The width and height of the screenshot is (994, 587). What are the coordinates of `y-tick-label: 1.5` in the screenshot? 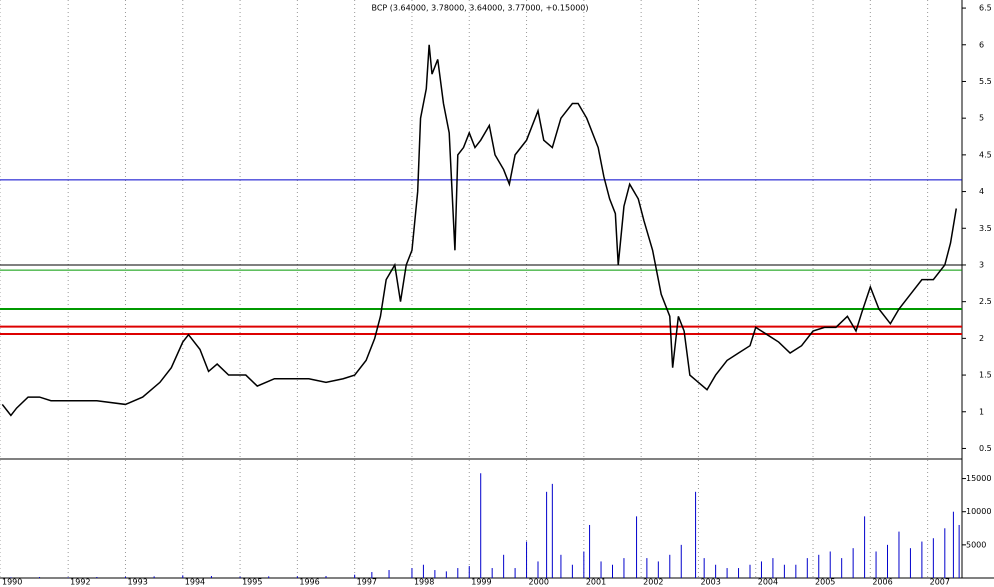 It's located at (985, 375).